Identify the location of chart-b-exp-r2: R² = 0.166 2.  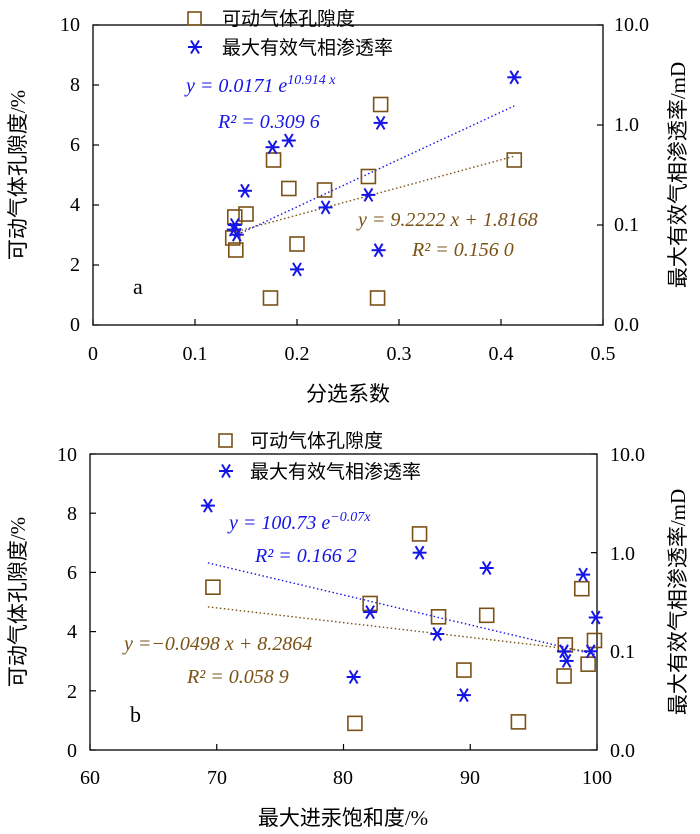
(305, 556).